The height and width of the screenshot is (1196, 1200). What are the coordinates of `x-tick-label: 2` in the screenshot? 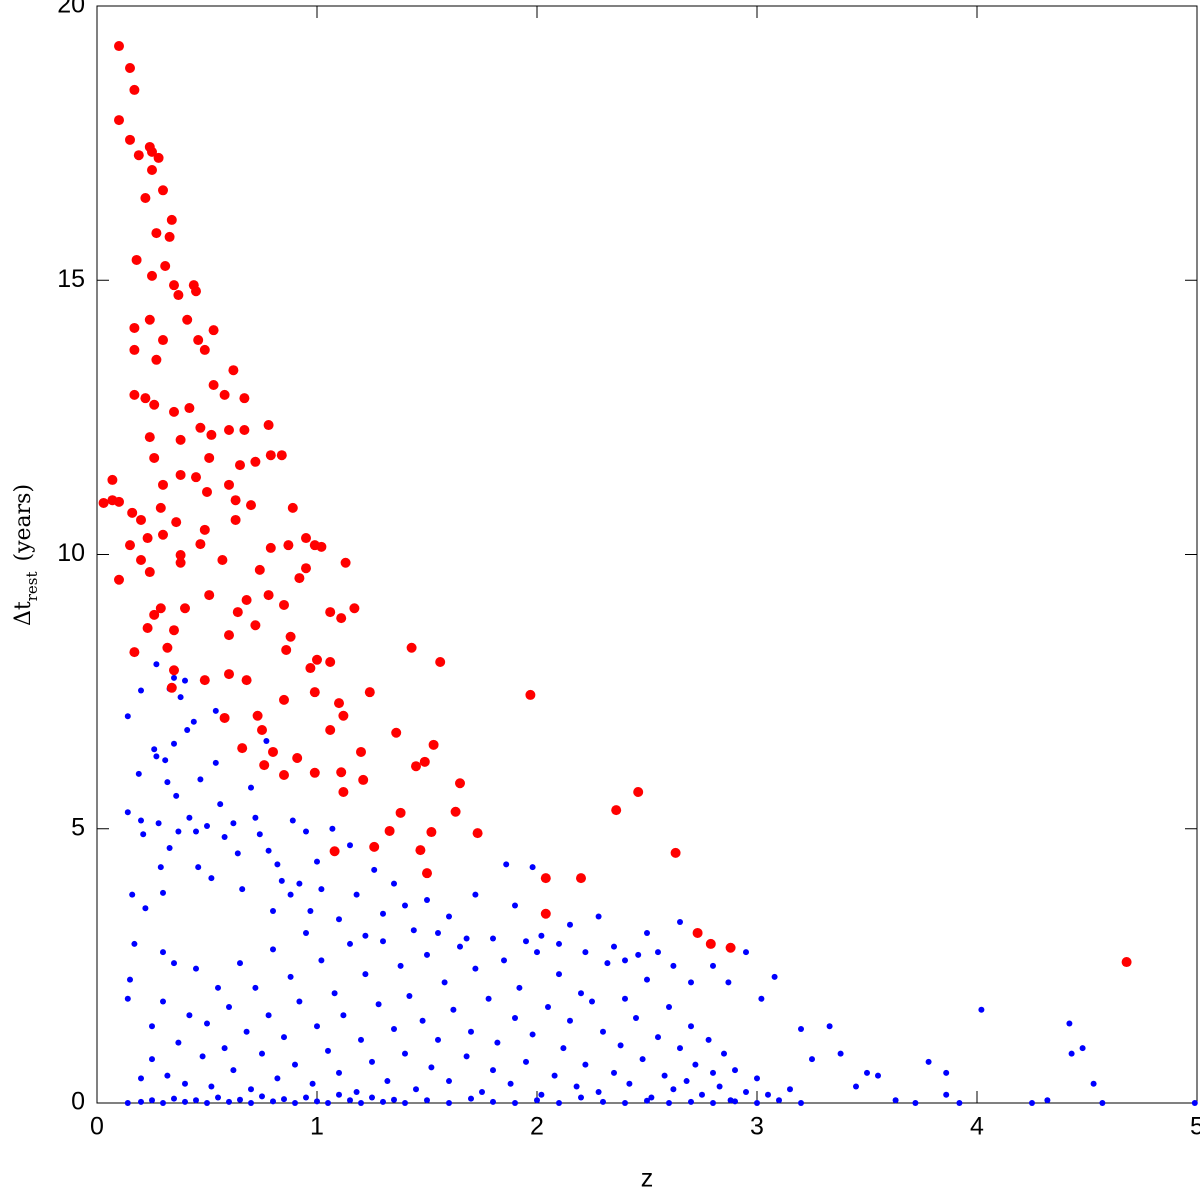 It's located at (537, 1127).